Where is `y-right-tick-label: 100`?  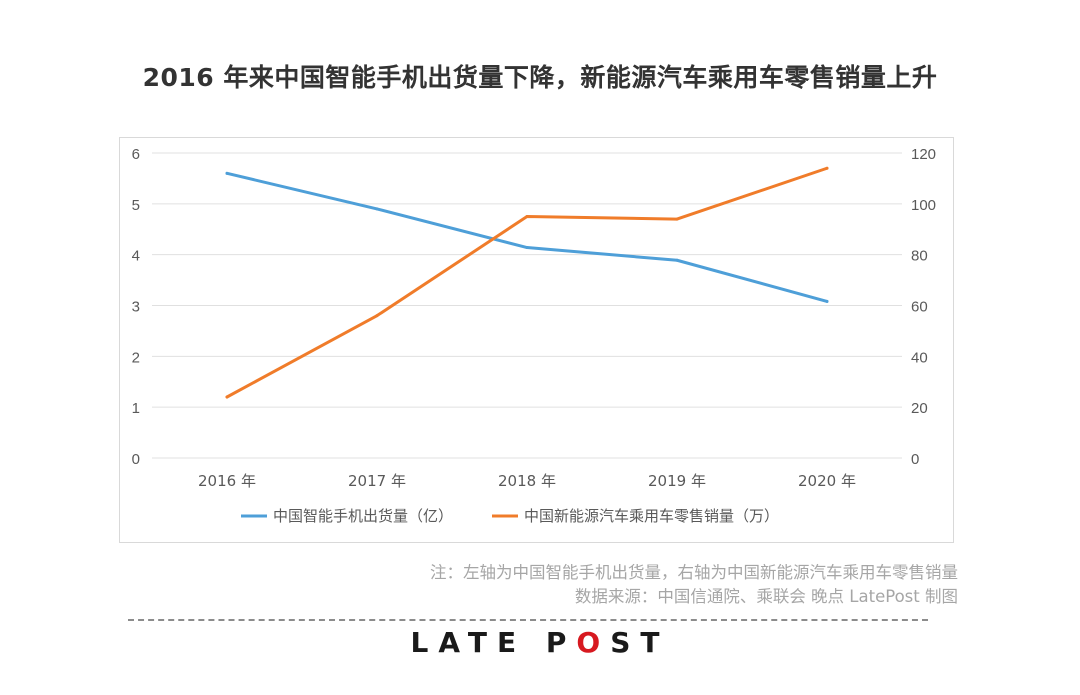 y-right-tick-label: 100 is located at coordinates (923, 205).